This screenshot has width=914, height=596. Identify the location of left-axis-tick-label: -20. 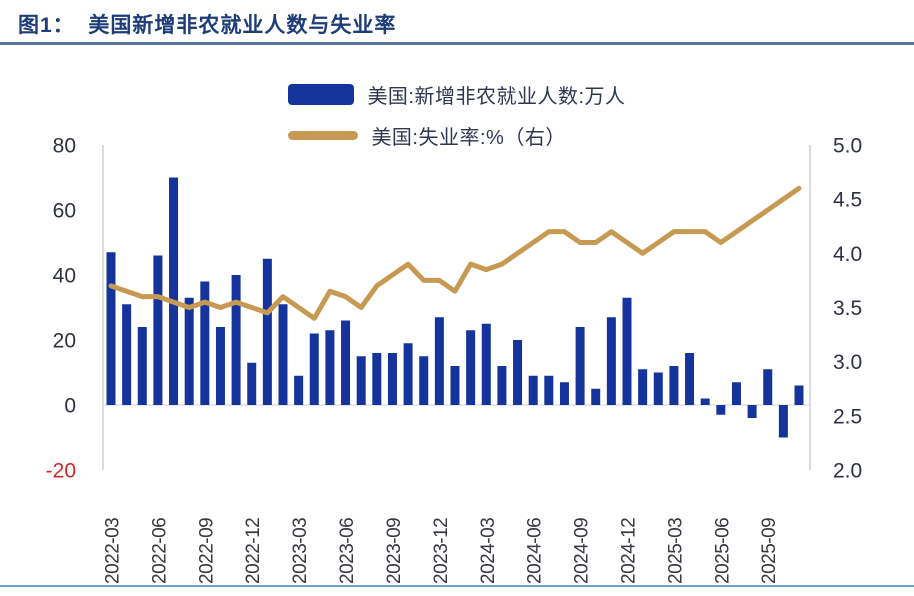
(61, 471).